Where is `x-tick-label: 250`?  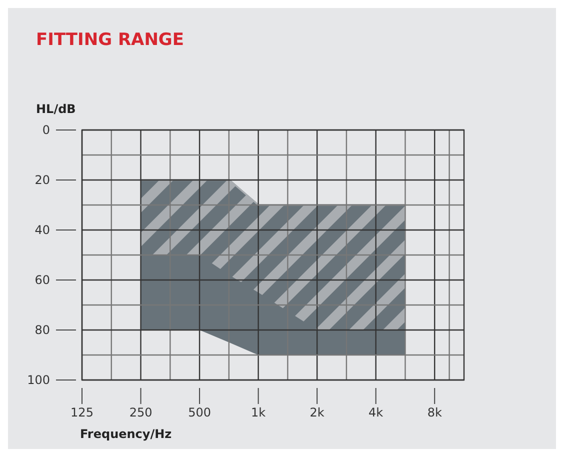 x-tick-label: 250 is located at coordinates (140, 413).